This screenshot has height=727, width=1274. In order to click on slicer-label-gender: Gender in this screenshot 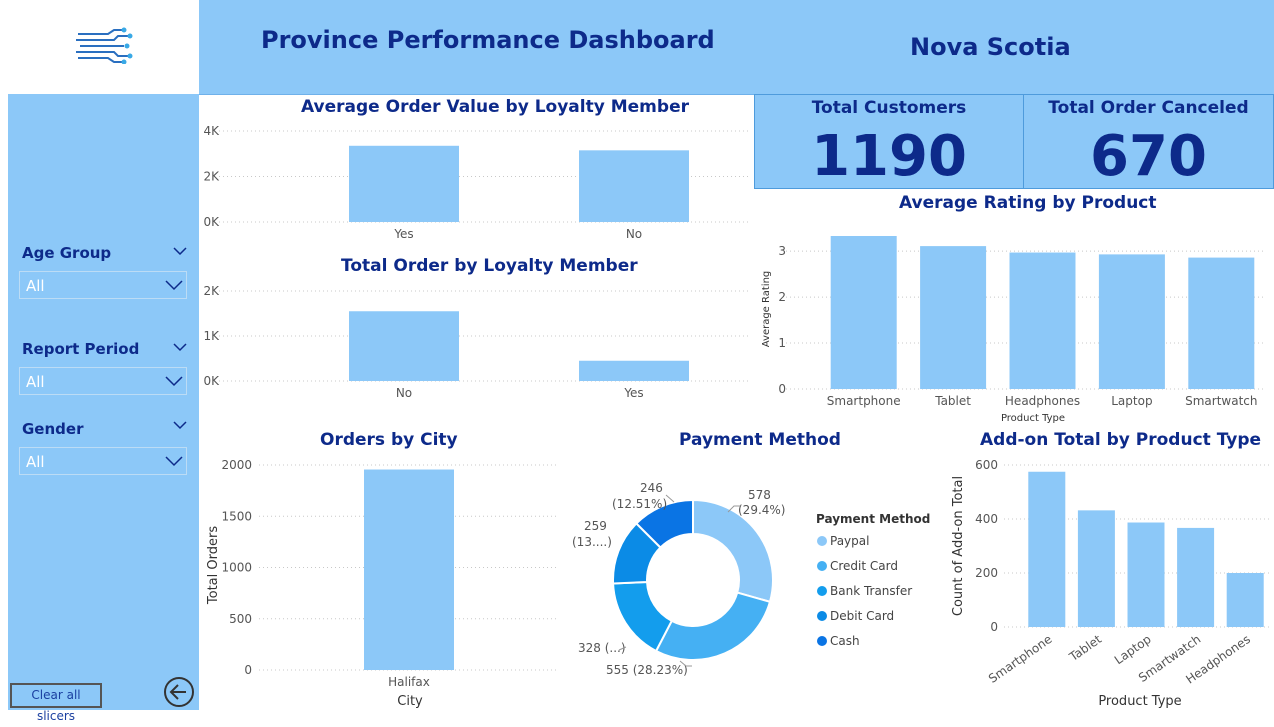, I will do `click(53, 429)`.